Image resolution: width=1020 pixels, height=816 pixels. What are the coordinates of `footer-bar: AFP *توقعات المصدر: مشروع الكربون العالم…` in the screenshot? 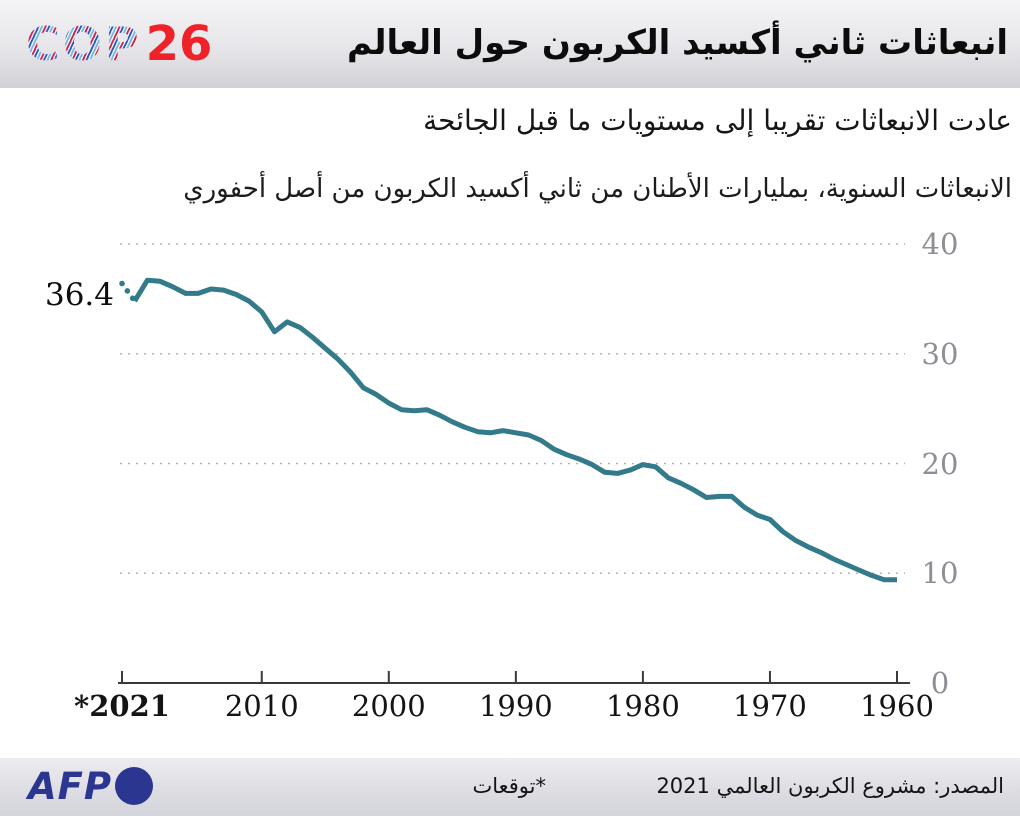 It's located at (510, 787).